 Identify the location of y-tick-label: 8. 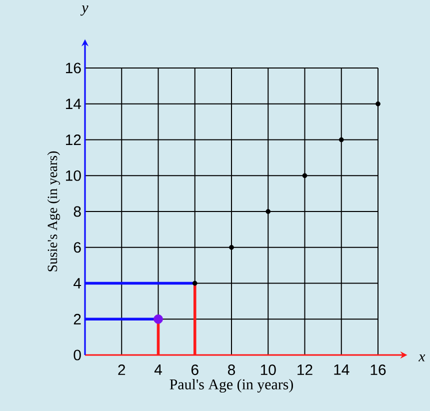
(77, 211).